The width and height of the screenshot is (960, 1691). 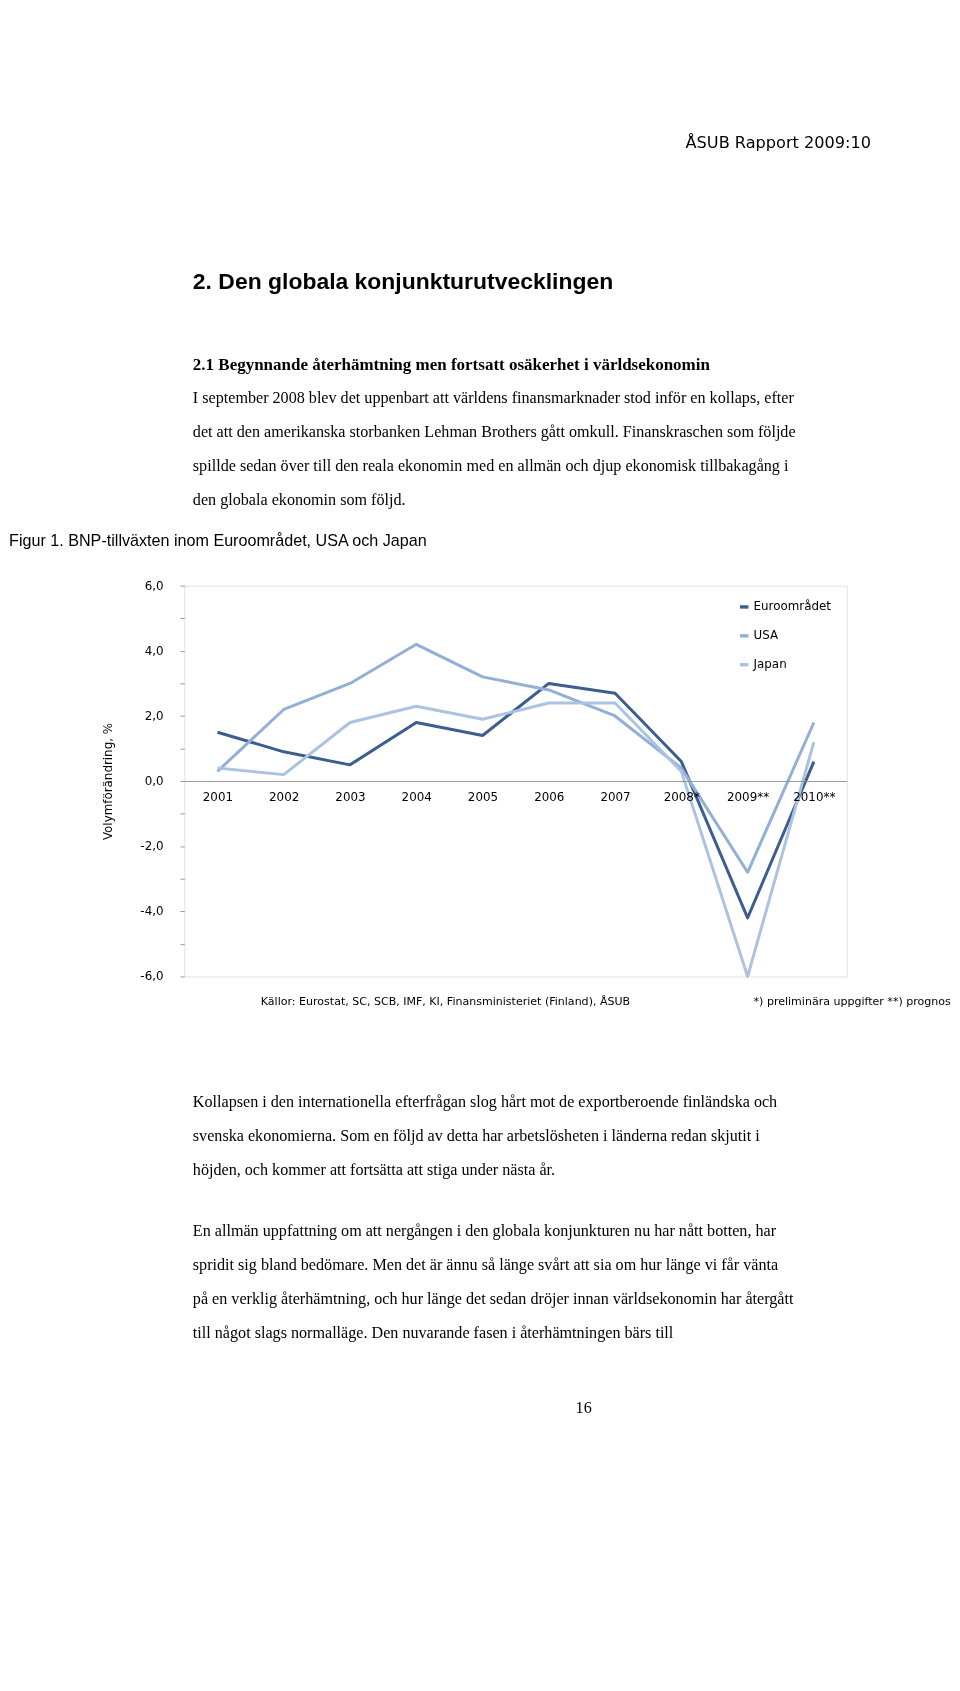 What do you see at coordinates (493, 1282) in the screenshot?
I see `text: En allmän uppfattning om att nergången i den globala konjunkturen nu har nått botten, har spridit sig bland bedömare. Men det är ännu så länge svårt att sia om hur länge vi får vänta på en verklig återhämtning, och hur länge det sedan dröjer innan världsekonomin har återgått till något slags normalläge. Den nuvarande fasen i återhämtningen bärs till` at bounding box center [493, 1282].